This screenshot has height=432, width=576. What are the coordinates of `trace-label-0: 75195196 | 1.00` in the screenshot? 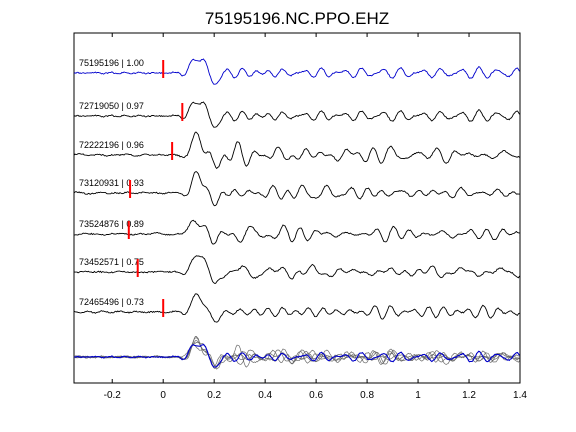 It's located at (111, 63).